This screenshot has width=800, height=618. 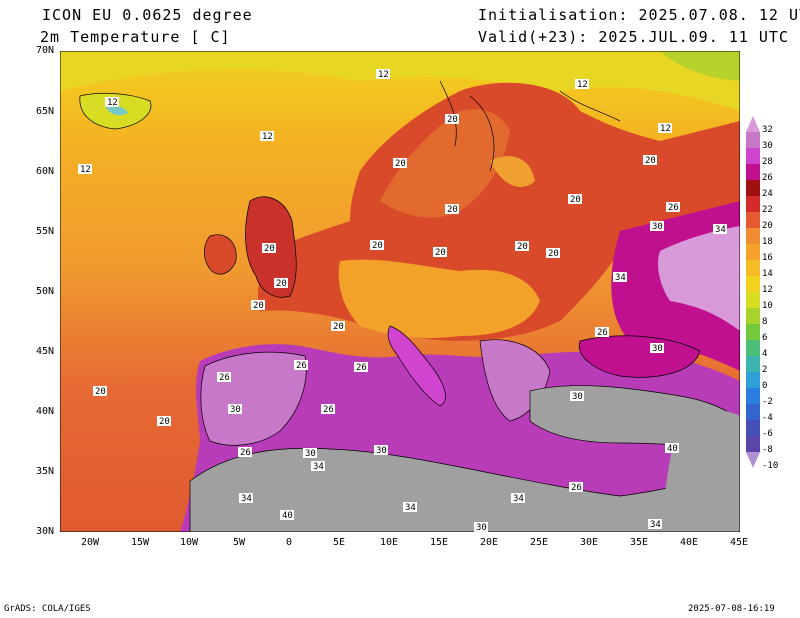 I want to click on contour-label-12c: 12, so click(x=112, y=102).